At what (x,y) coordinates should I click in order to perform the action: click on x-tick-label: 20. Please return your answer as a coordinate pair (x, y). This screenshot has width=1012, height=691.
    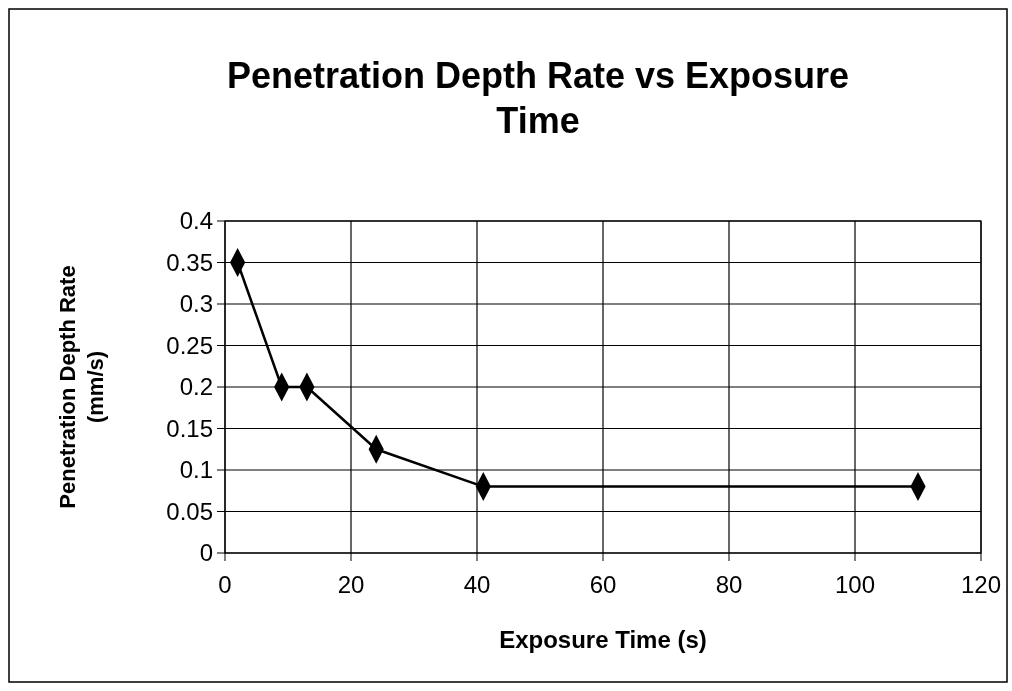
    Looking at the image, I should click on (351, 584).